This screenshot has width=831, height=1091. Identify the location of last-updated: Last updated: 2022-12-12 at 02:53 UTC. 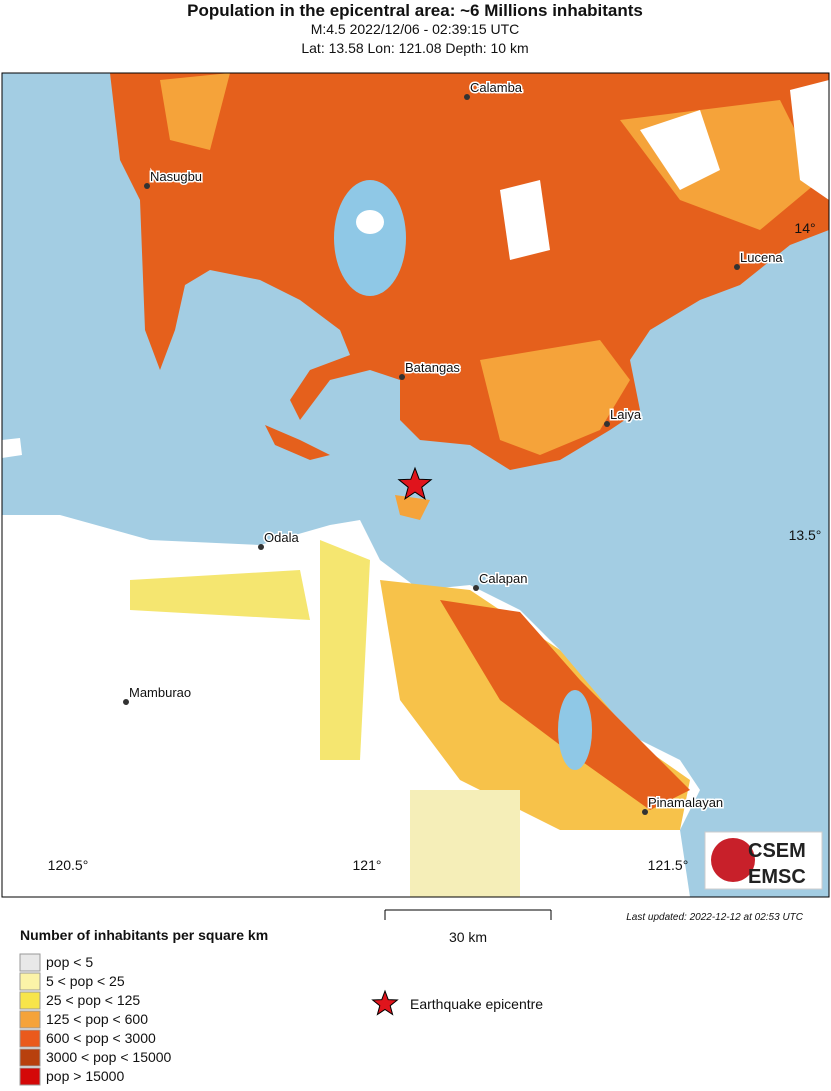
(715, 917).